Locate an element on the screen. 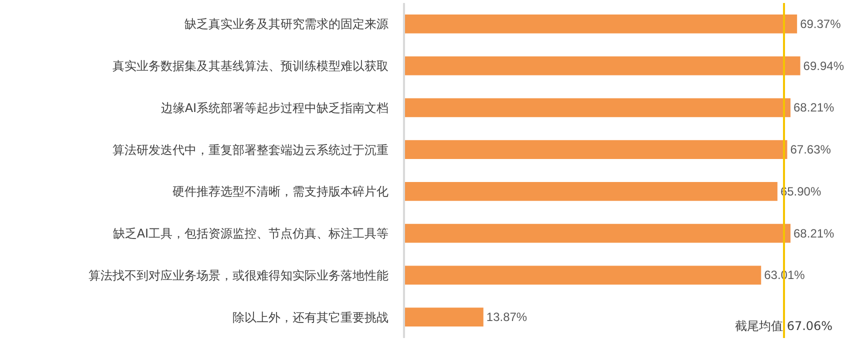 This screenshot has height=341, width=865. data-label: 67.63% is located at coordinates (811, 149).